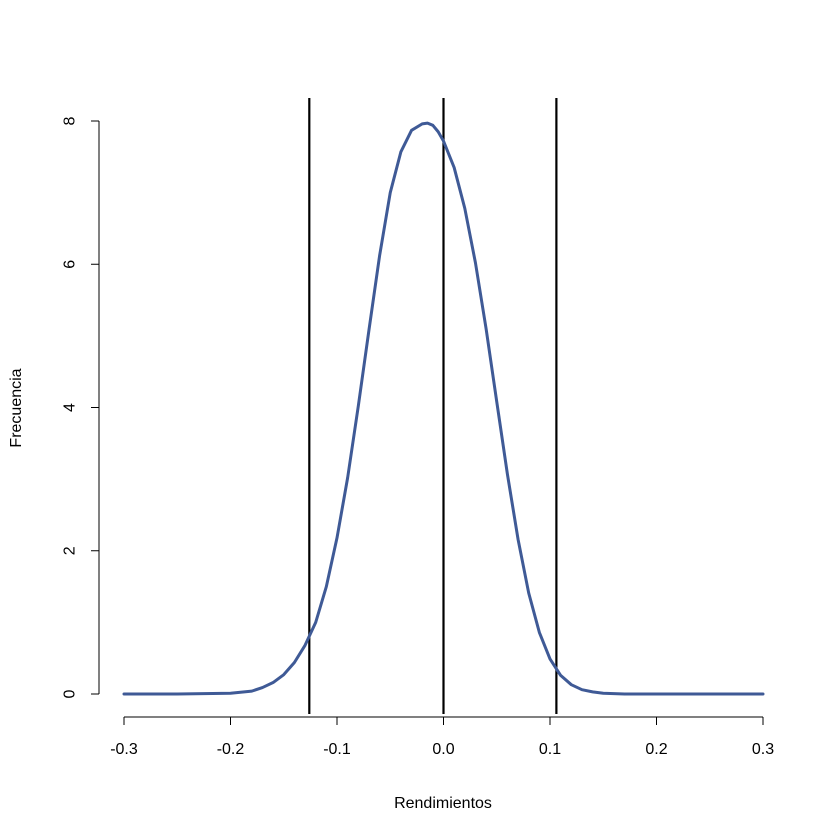 This screenshot has height=840, width=840. I want to click on y-tick-label: 0, so click(70, 693).